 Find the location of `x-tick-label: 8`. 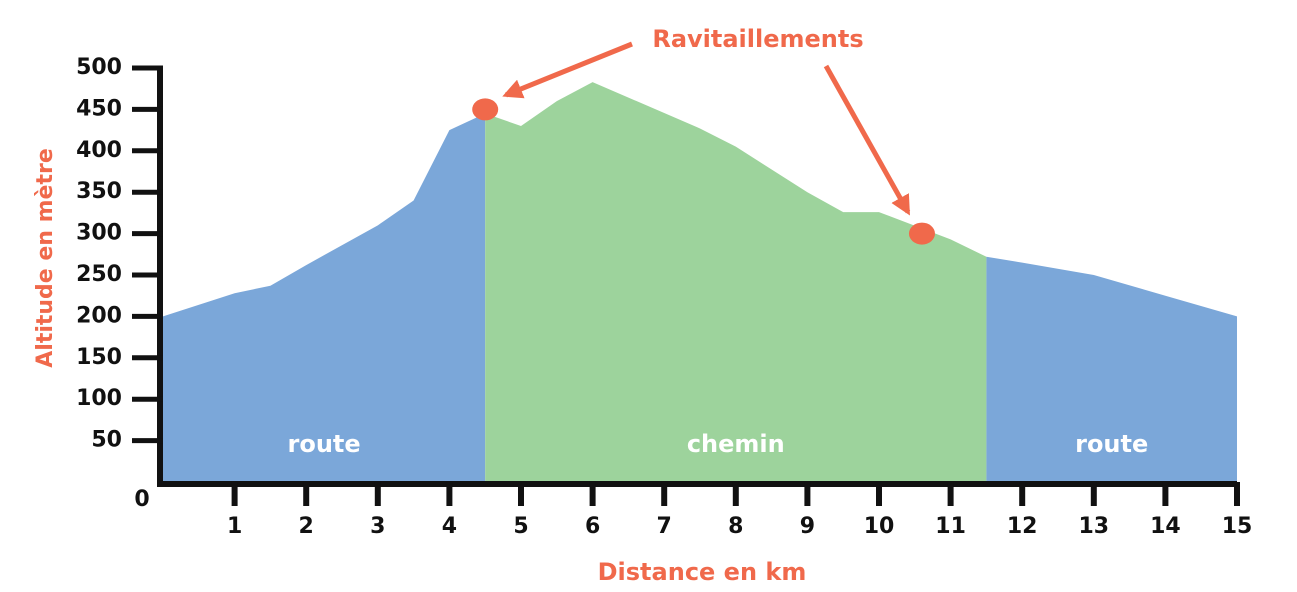

x-tick-label: 8 is located at coordinates (735, 526).